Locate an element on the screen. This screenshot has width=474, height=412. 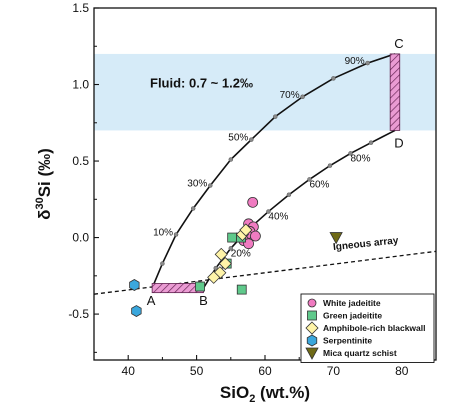
endmember-label-d: D is located at coordinates (398, 142).